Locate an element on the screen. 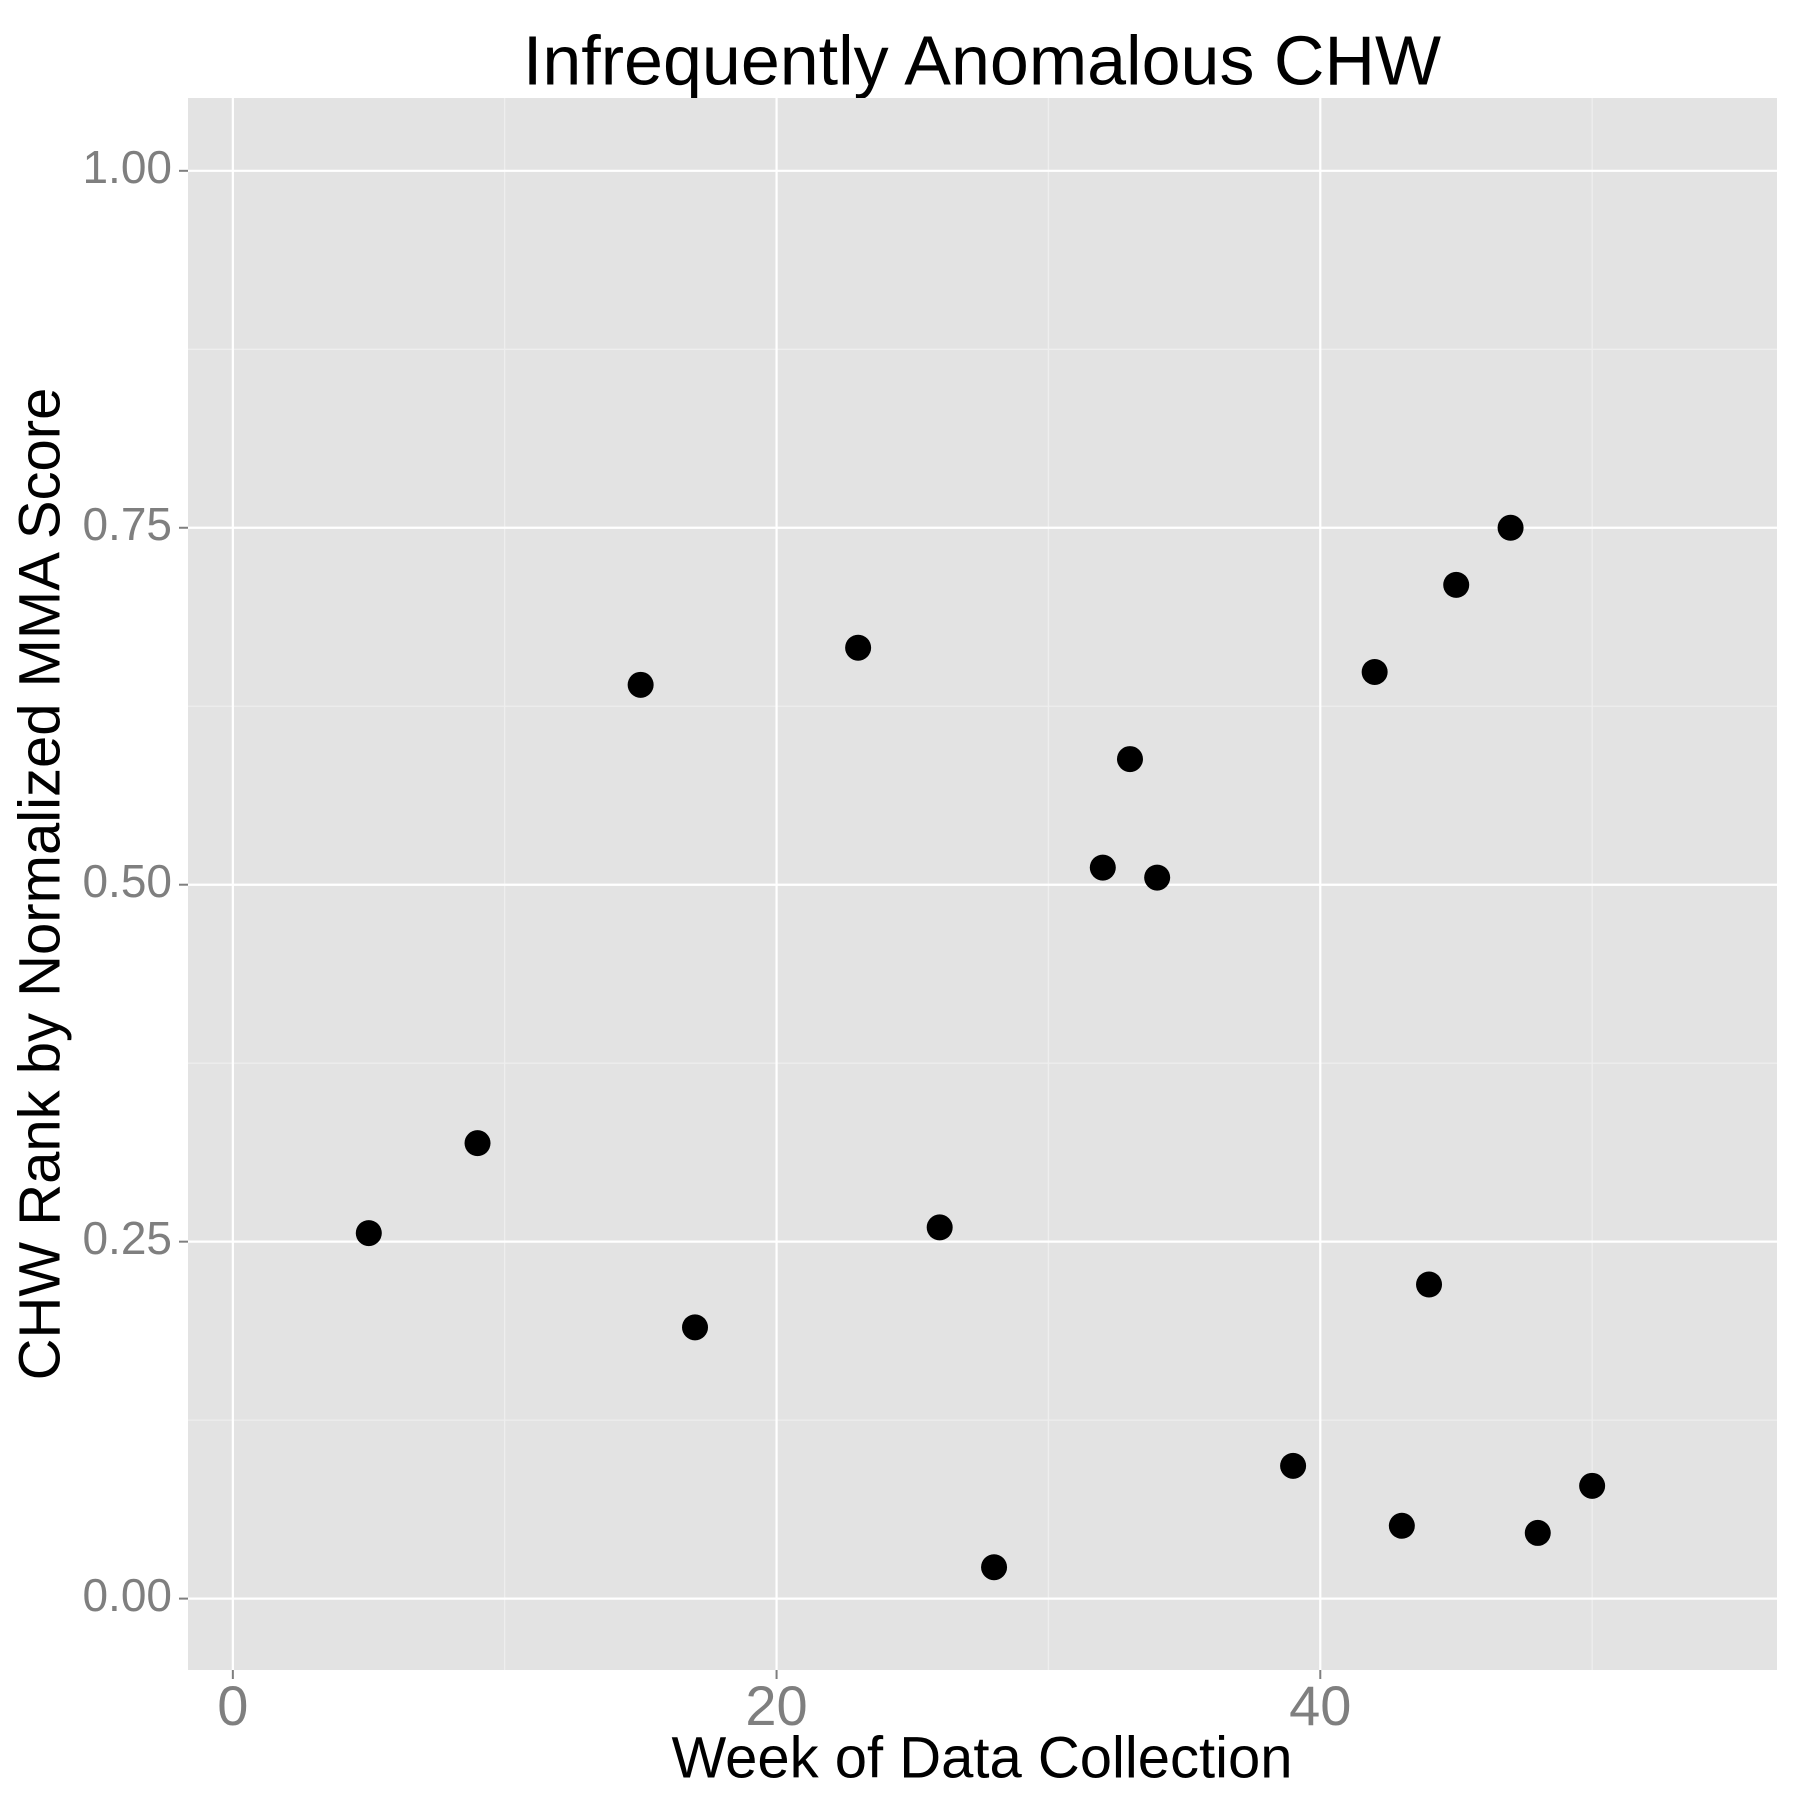  y-tick-label: 0.00 is located at coordinates (127, 1595).